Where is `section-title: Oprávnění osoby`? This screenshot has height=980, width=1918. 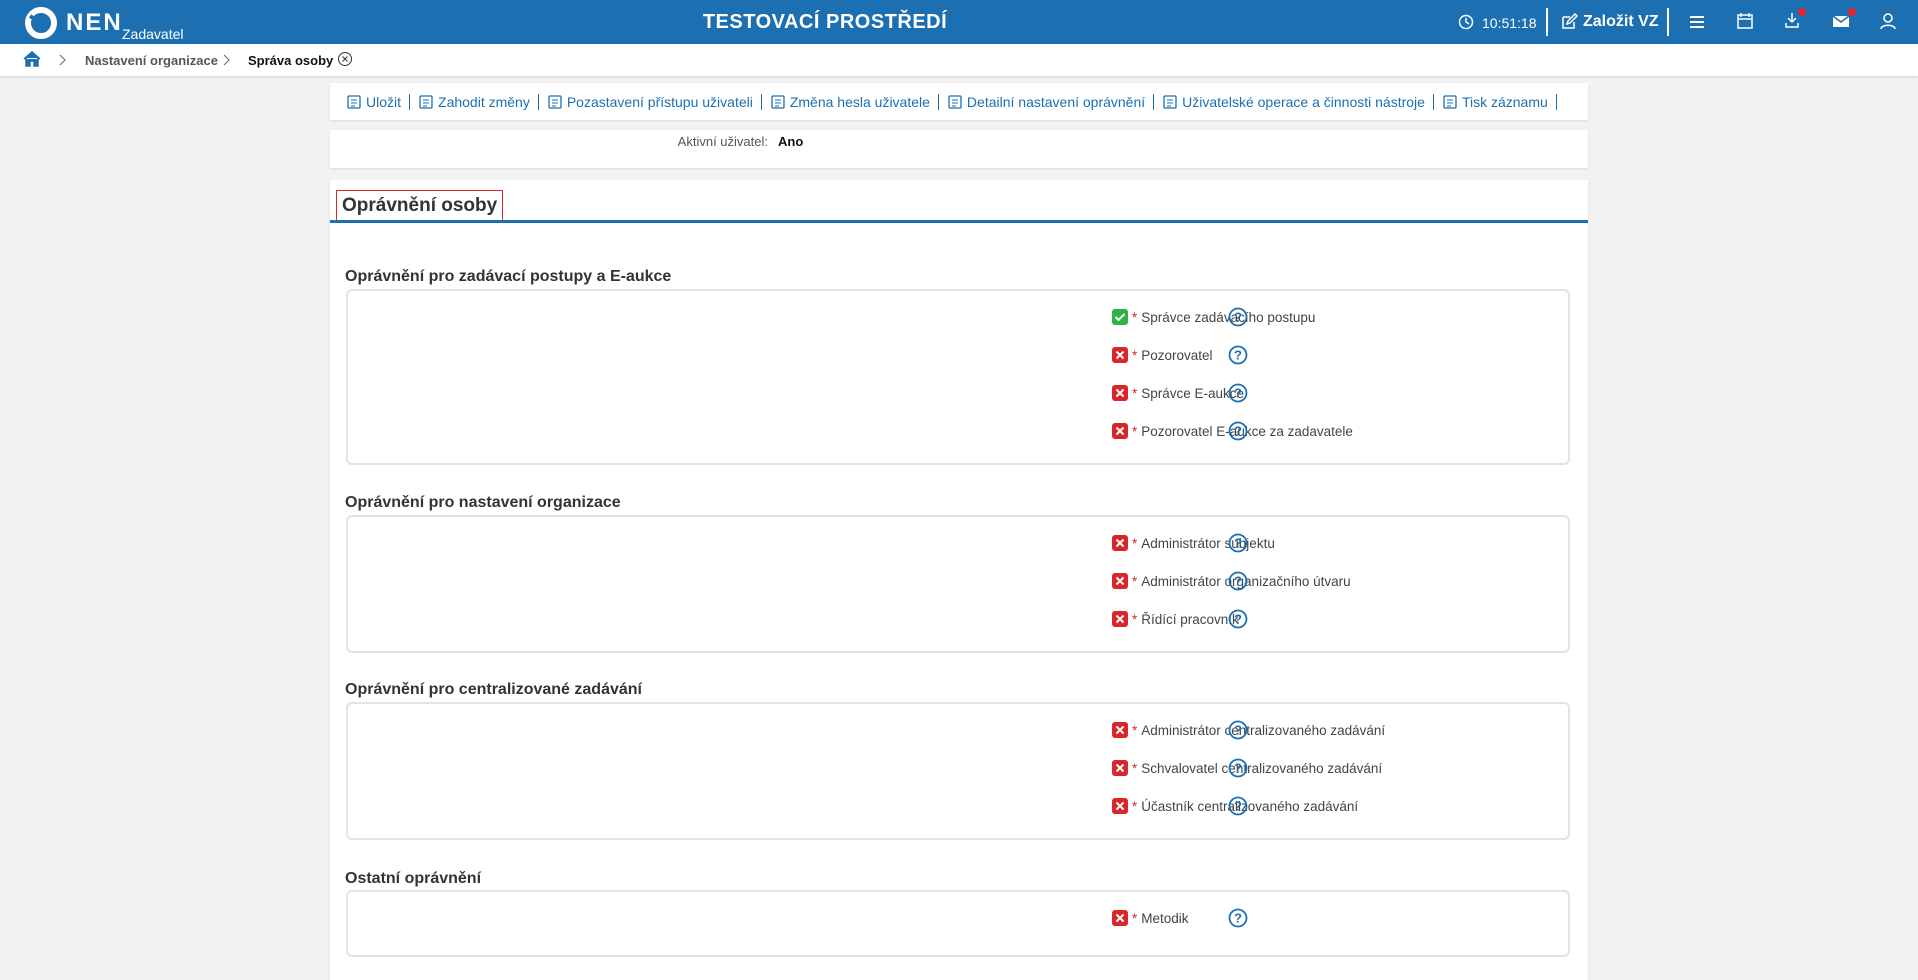 section-title: Oprávnění osoby is located at coordinates (420, 205).